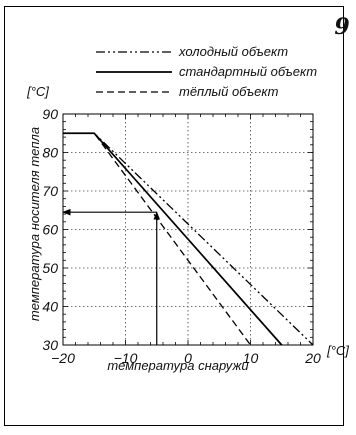 This screenshot has height=435, width=356. I want to click on y-tick-label: 50, so click(50, 268).